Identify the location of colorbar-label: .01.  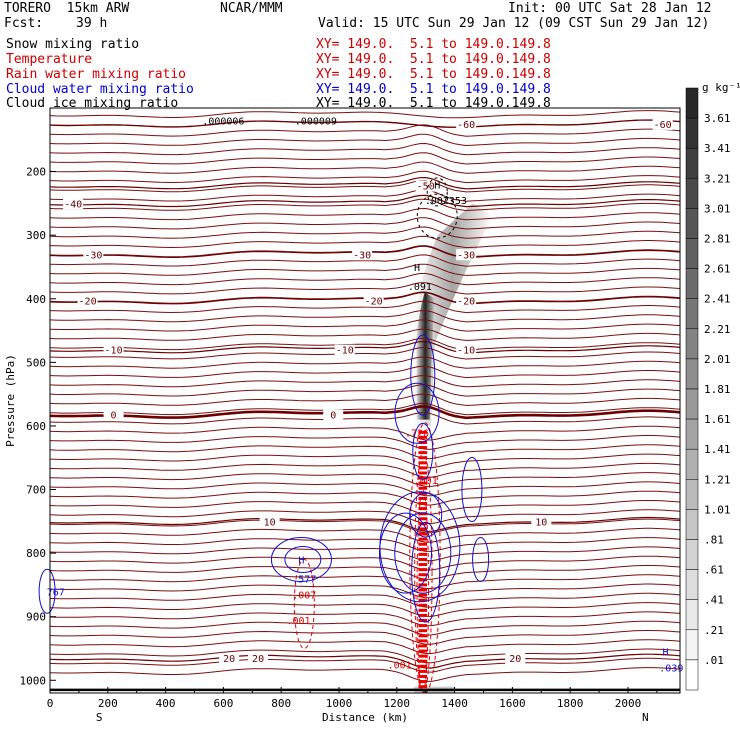
(714, 660).